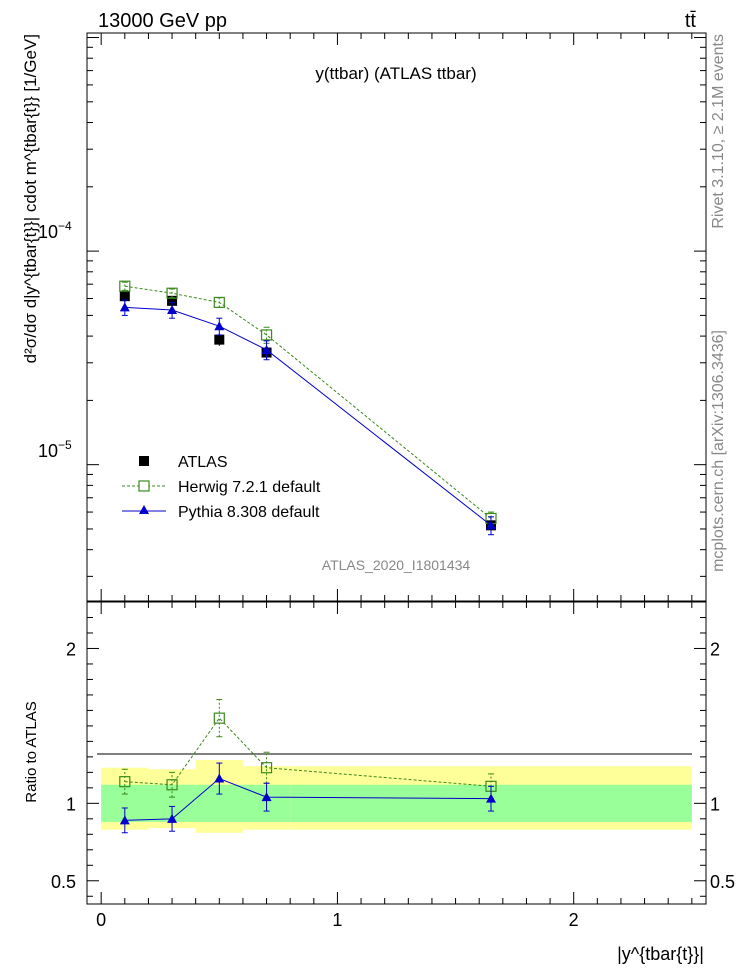 The width and height of the screenshot is (746, 972). I want to click on legend-atlas-label: ATLAS, so click(203, 462).